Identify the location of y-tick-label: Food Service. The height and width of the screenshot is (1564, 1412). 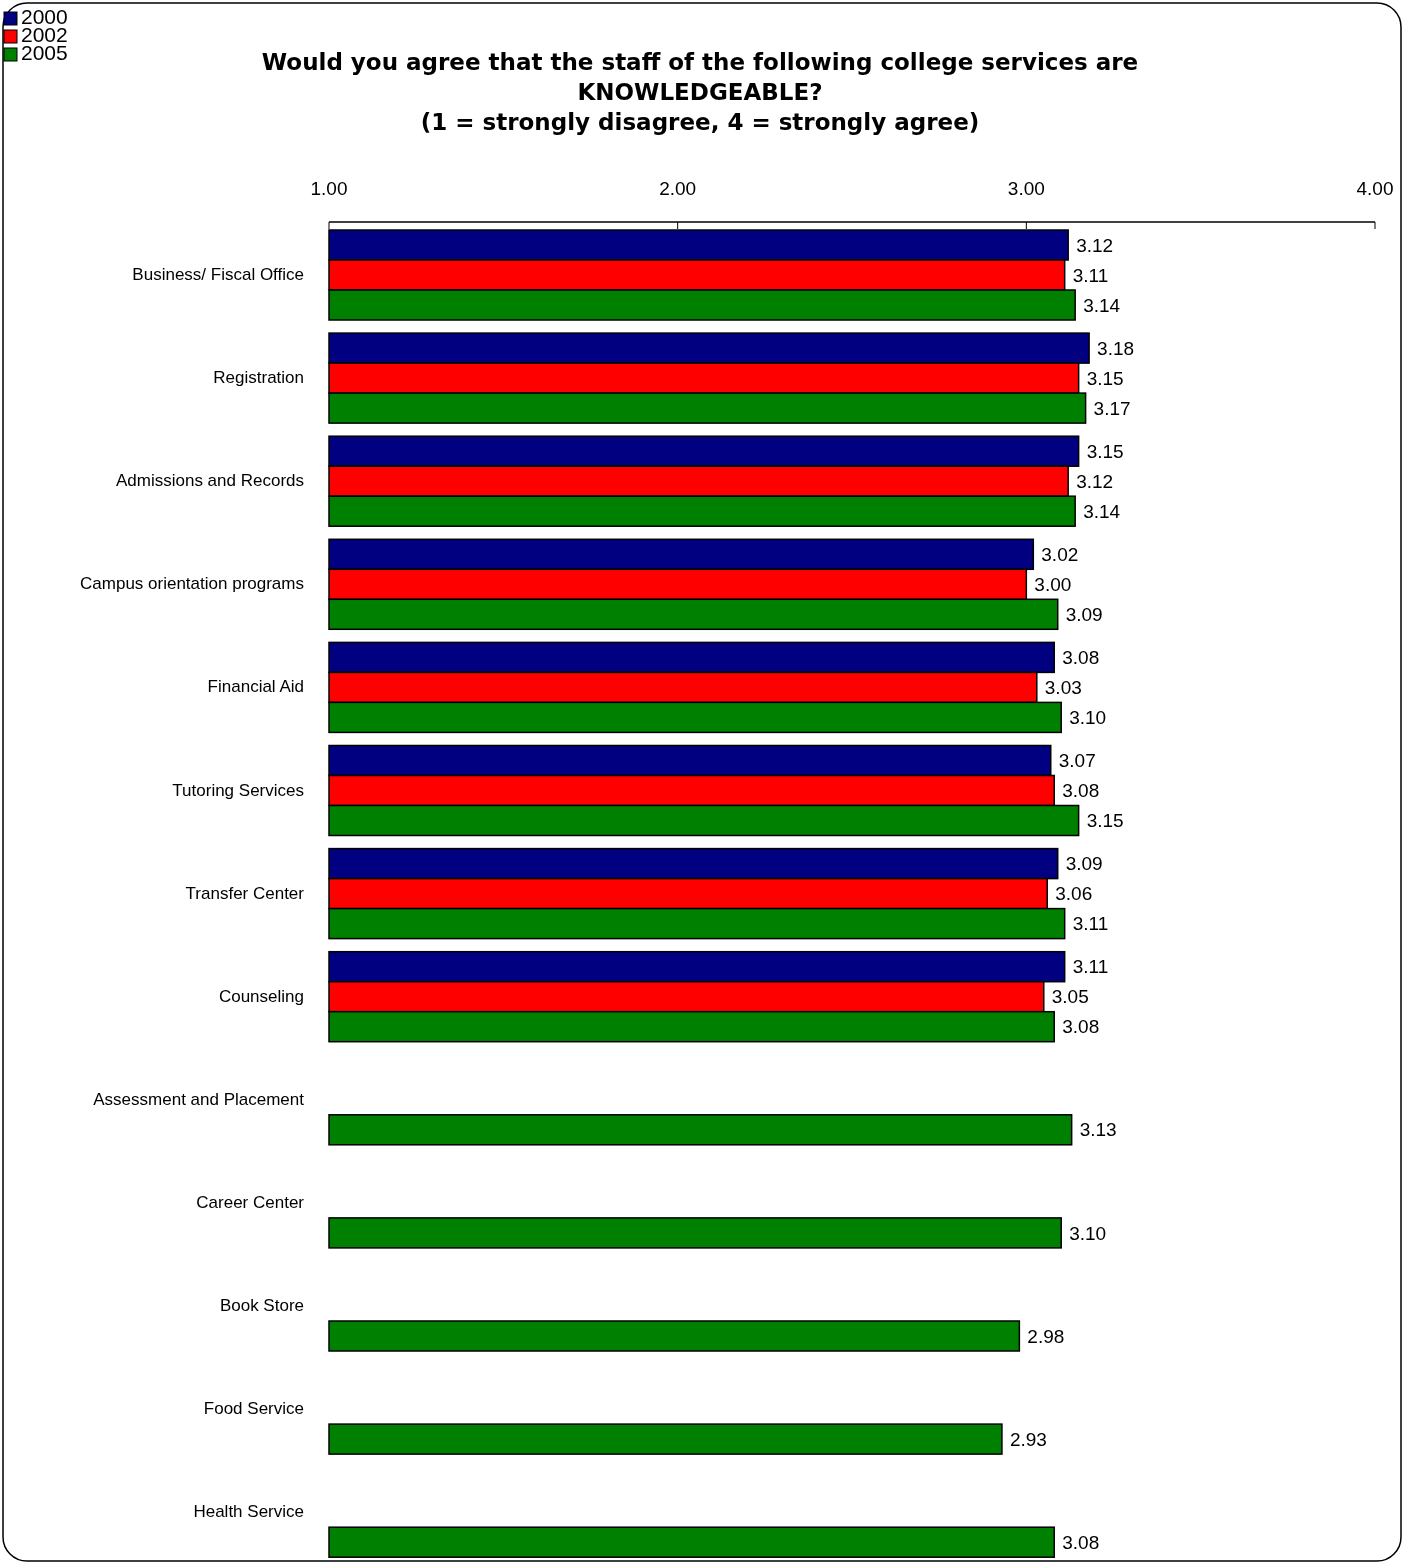
(253, 1409).